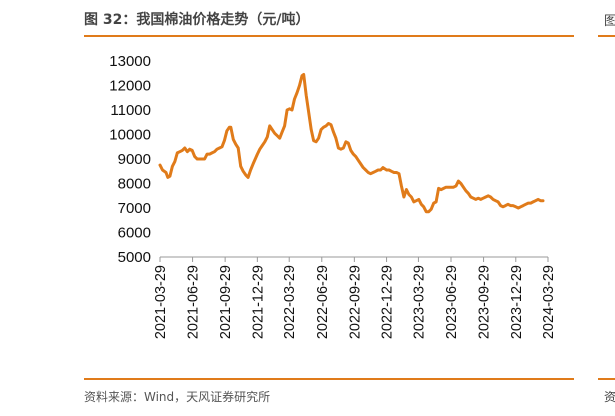 This screenshot has width=615, height=416. Describe the element at coordinates (130, 86) in the screenshot. I see `y-tick-label: 12000` at that location.